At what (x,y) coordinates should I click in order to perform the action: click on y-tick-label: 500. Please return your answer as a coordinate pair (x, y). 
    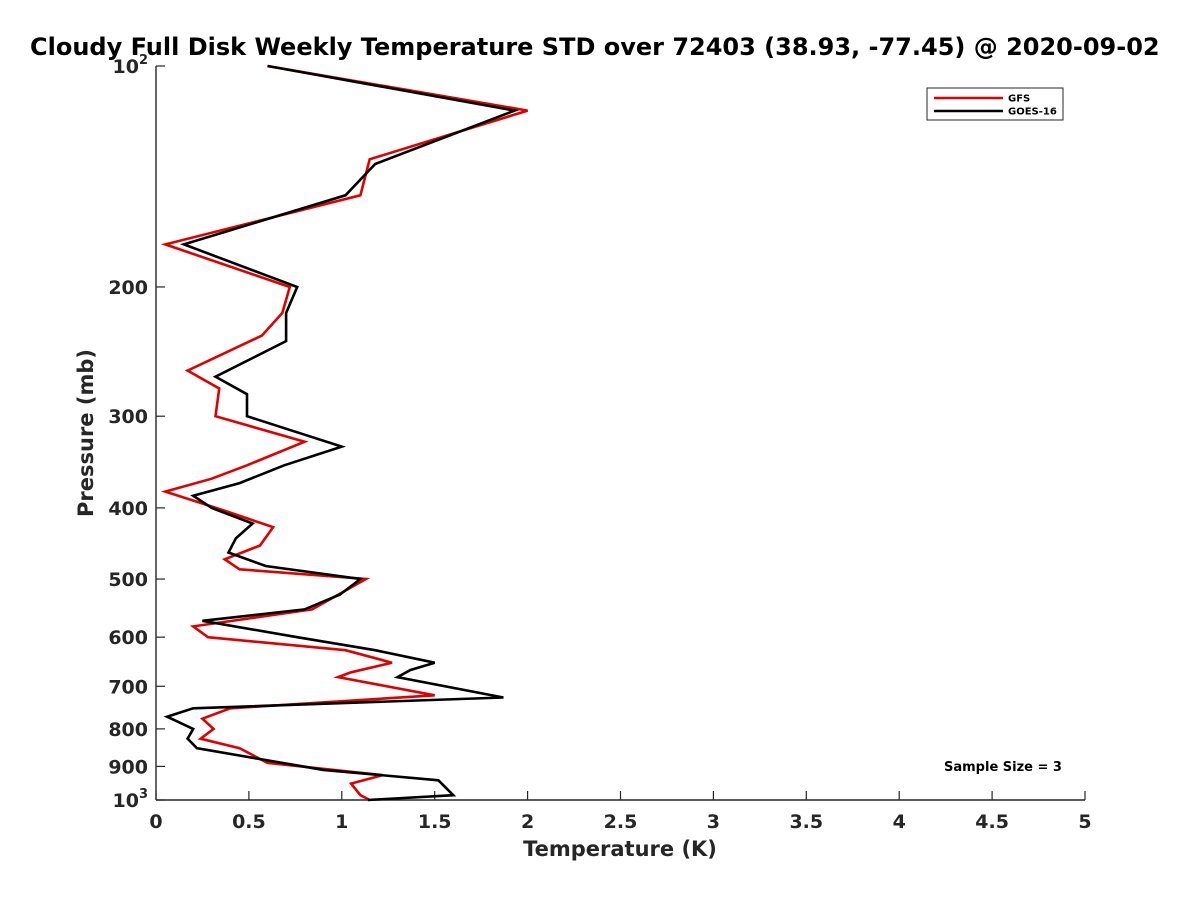
    Looking at the image, I should click on (128, 580).